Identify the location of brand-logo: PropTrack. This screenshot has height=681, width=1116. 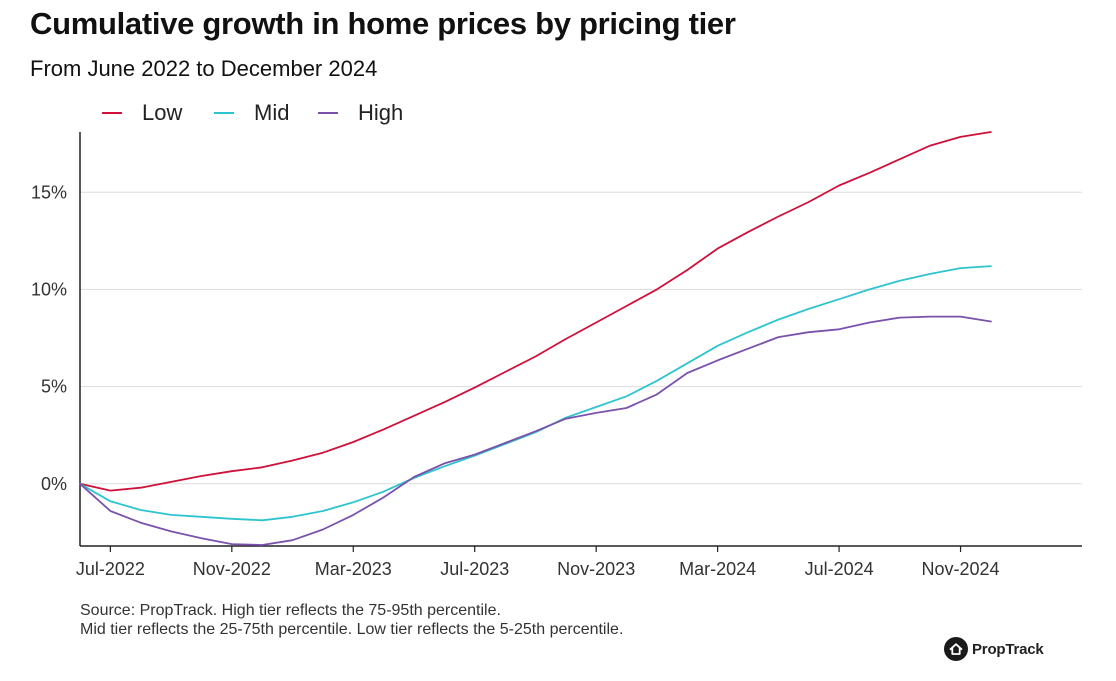
(994, 649).